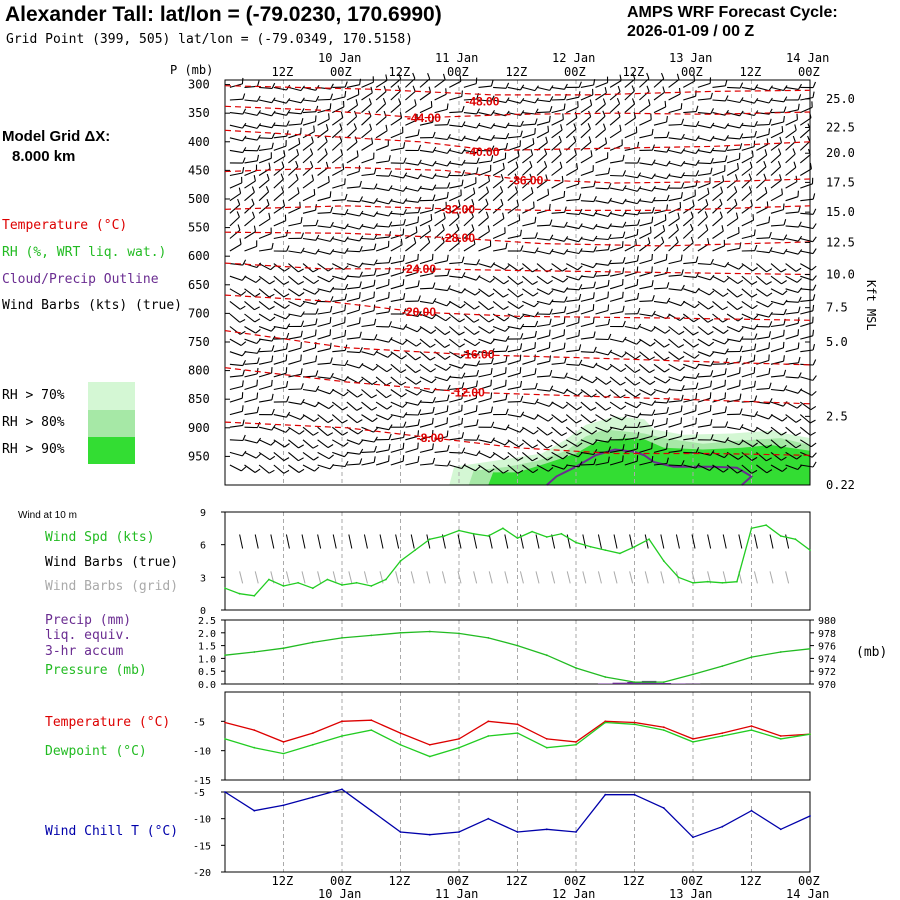  Describe the element at coordinates (203, 611) in the screenshot. I see `wind-speed-tick-label: 0` at that location.